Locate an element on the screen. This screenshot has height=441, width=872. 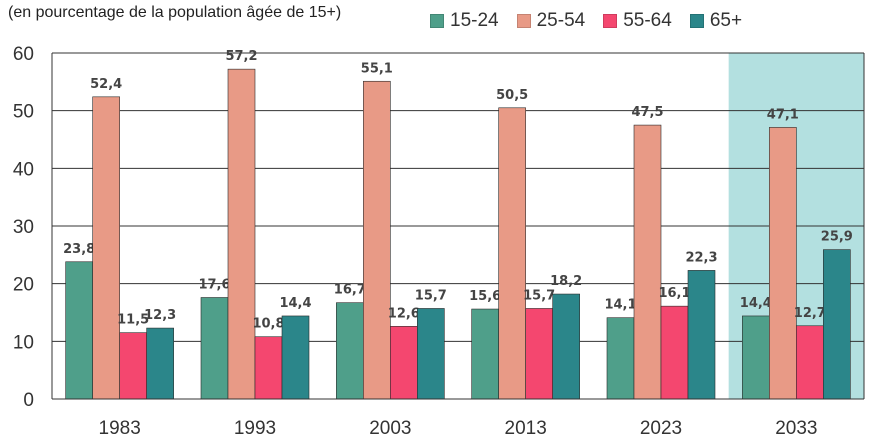
bar-65+-2023 is located at coordinates (701, 335).